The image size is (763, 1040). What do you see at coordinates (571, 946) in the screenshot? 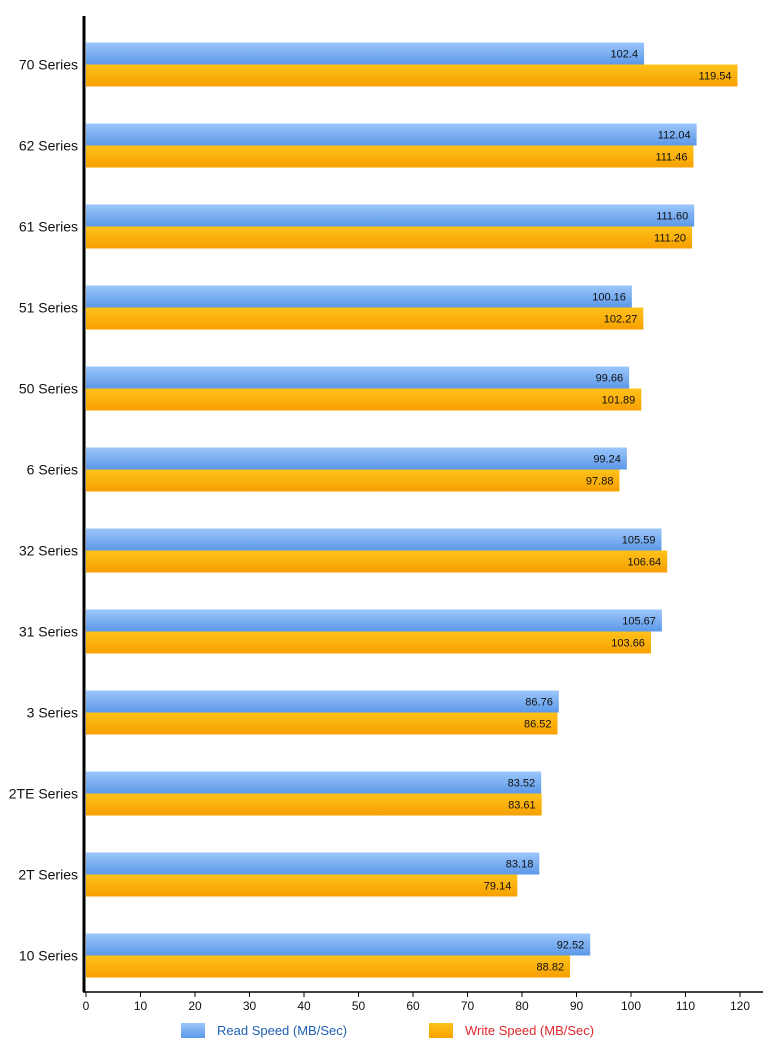
I see `value-label-read: 92.52` at bounding box center [571, 946].